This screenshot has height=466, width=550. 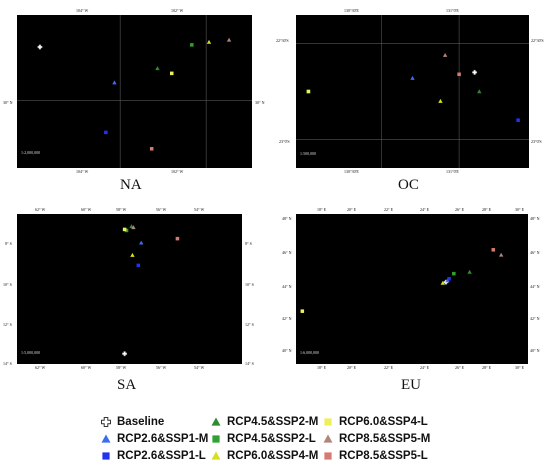 I want to click on na-region-label: NA, so click(x=131, y=185).